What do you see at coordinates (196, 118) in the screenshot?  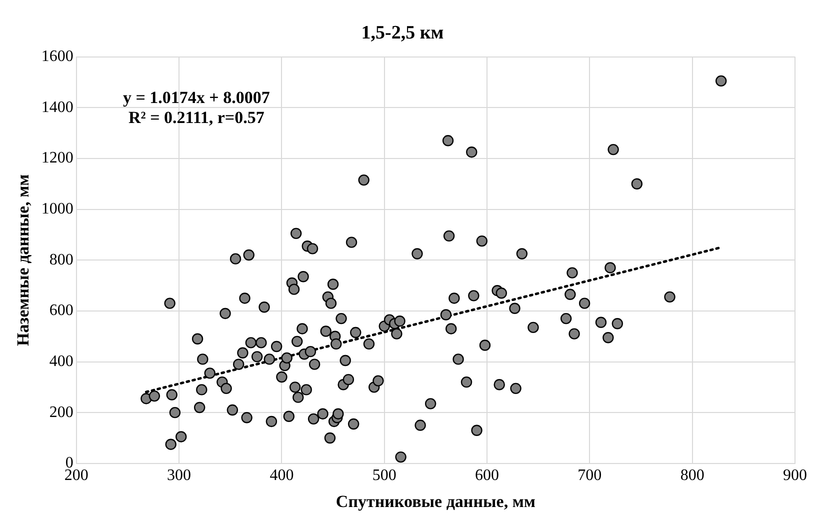 I see `annotation: R² = 0.2111, r=0.57` at bounding box center [196, 118].